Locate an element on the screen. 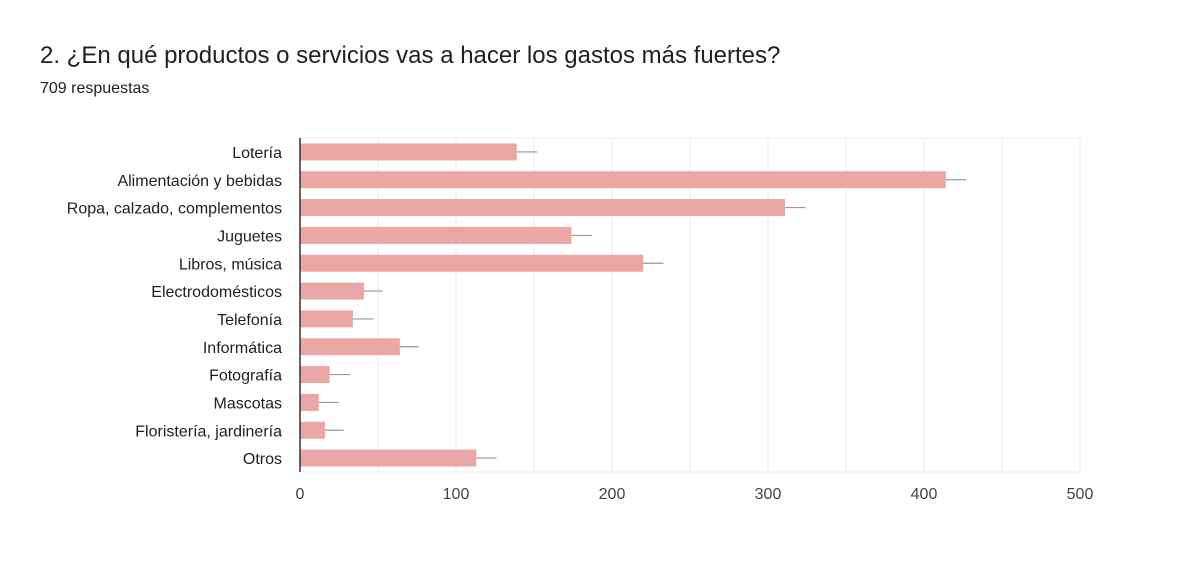  category-label: Otros is located at coordinates (262, 459).